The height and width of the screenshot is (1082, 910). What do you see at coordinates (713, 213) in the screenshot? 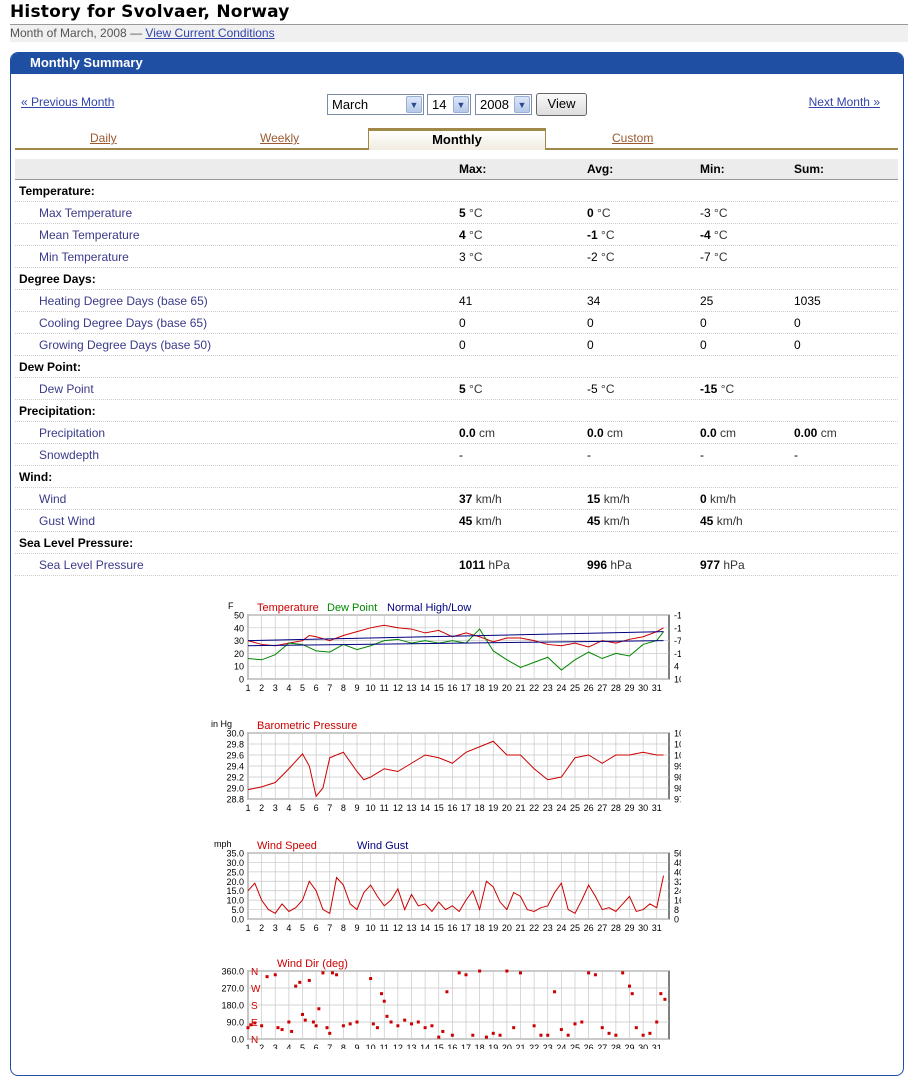
I see `table-cell: -3 °C` at bounding box center [713, 213].